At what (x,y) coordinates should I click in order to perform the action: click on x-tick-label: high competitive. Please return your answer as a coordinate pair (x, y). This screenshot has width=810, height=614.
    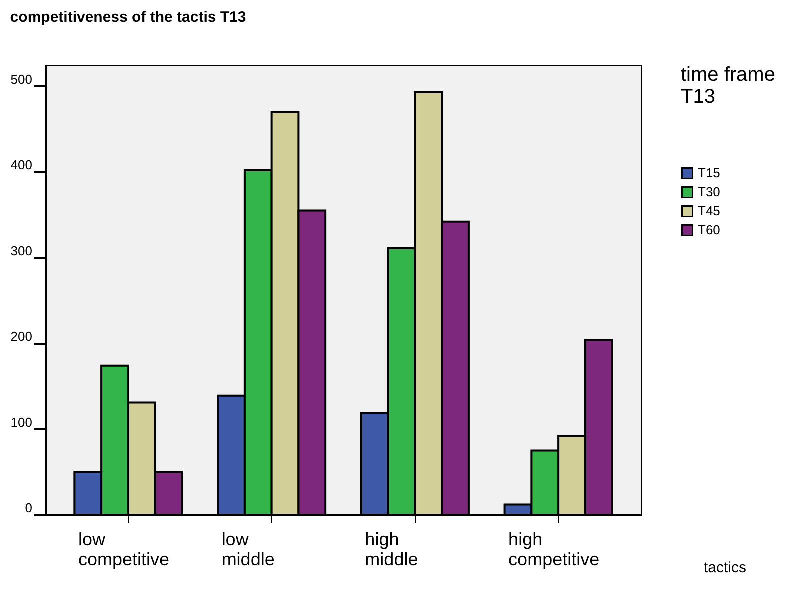
    Looking at the image, I should click on (554, 550).